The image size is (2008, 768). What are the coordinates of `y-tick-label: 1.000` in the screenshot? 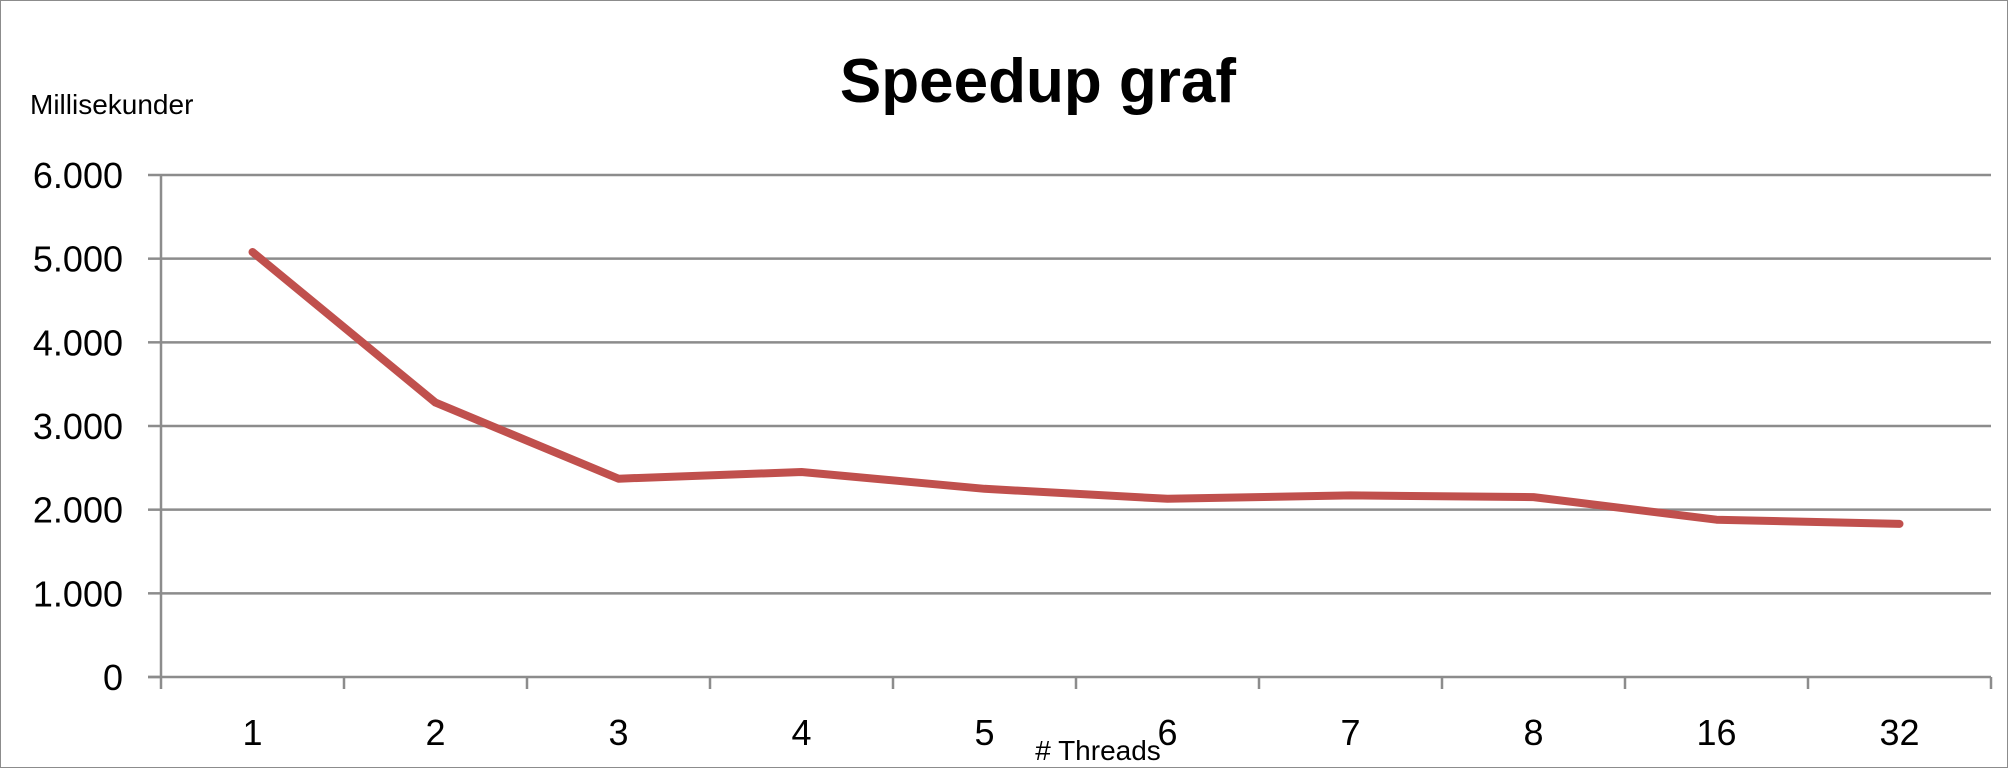 It's located at (78, 593).